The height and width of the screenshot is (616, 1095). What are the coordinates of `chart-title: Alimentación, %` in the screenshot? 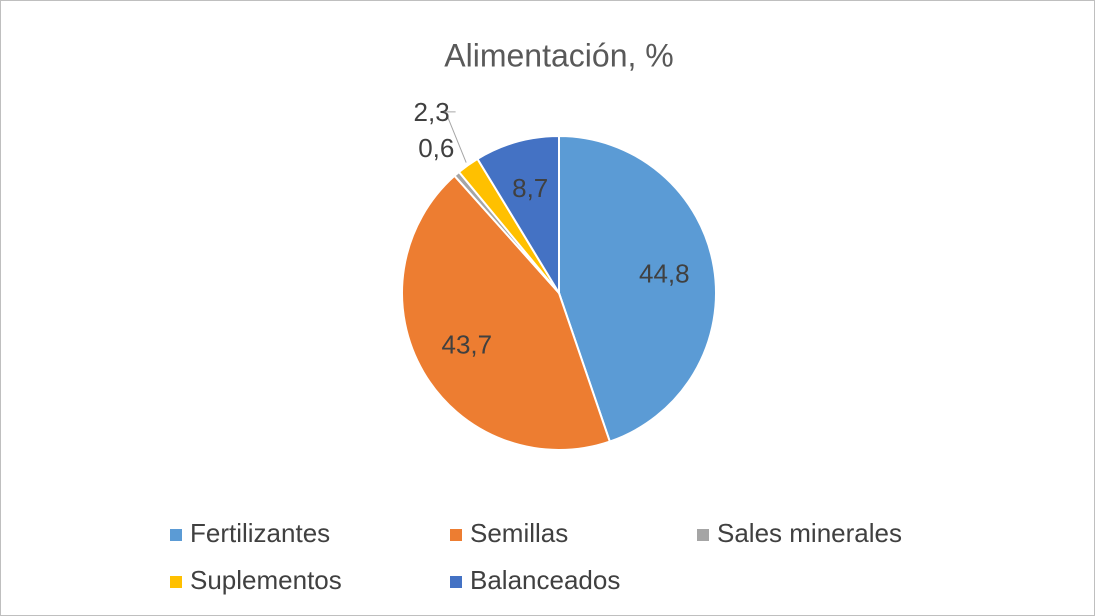 It's located at (558, 55).